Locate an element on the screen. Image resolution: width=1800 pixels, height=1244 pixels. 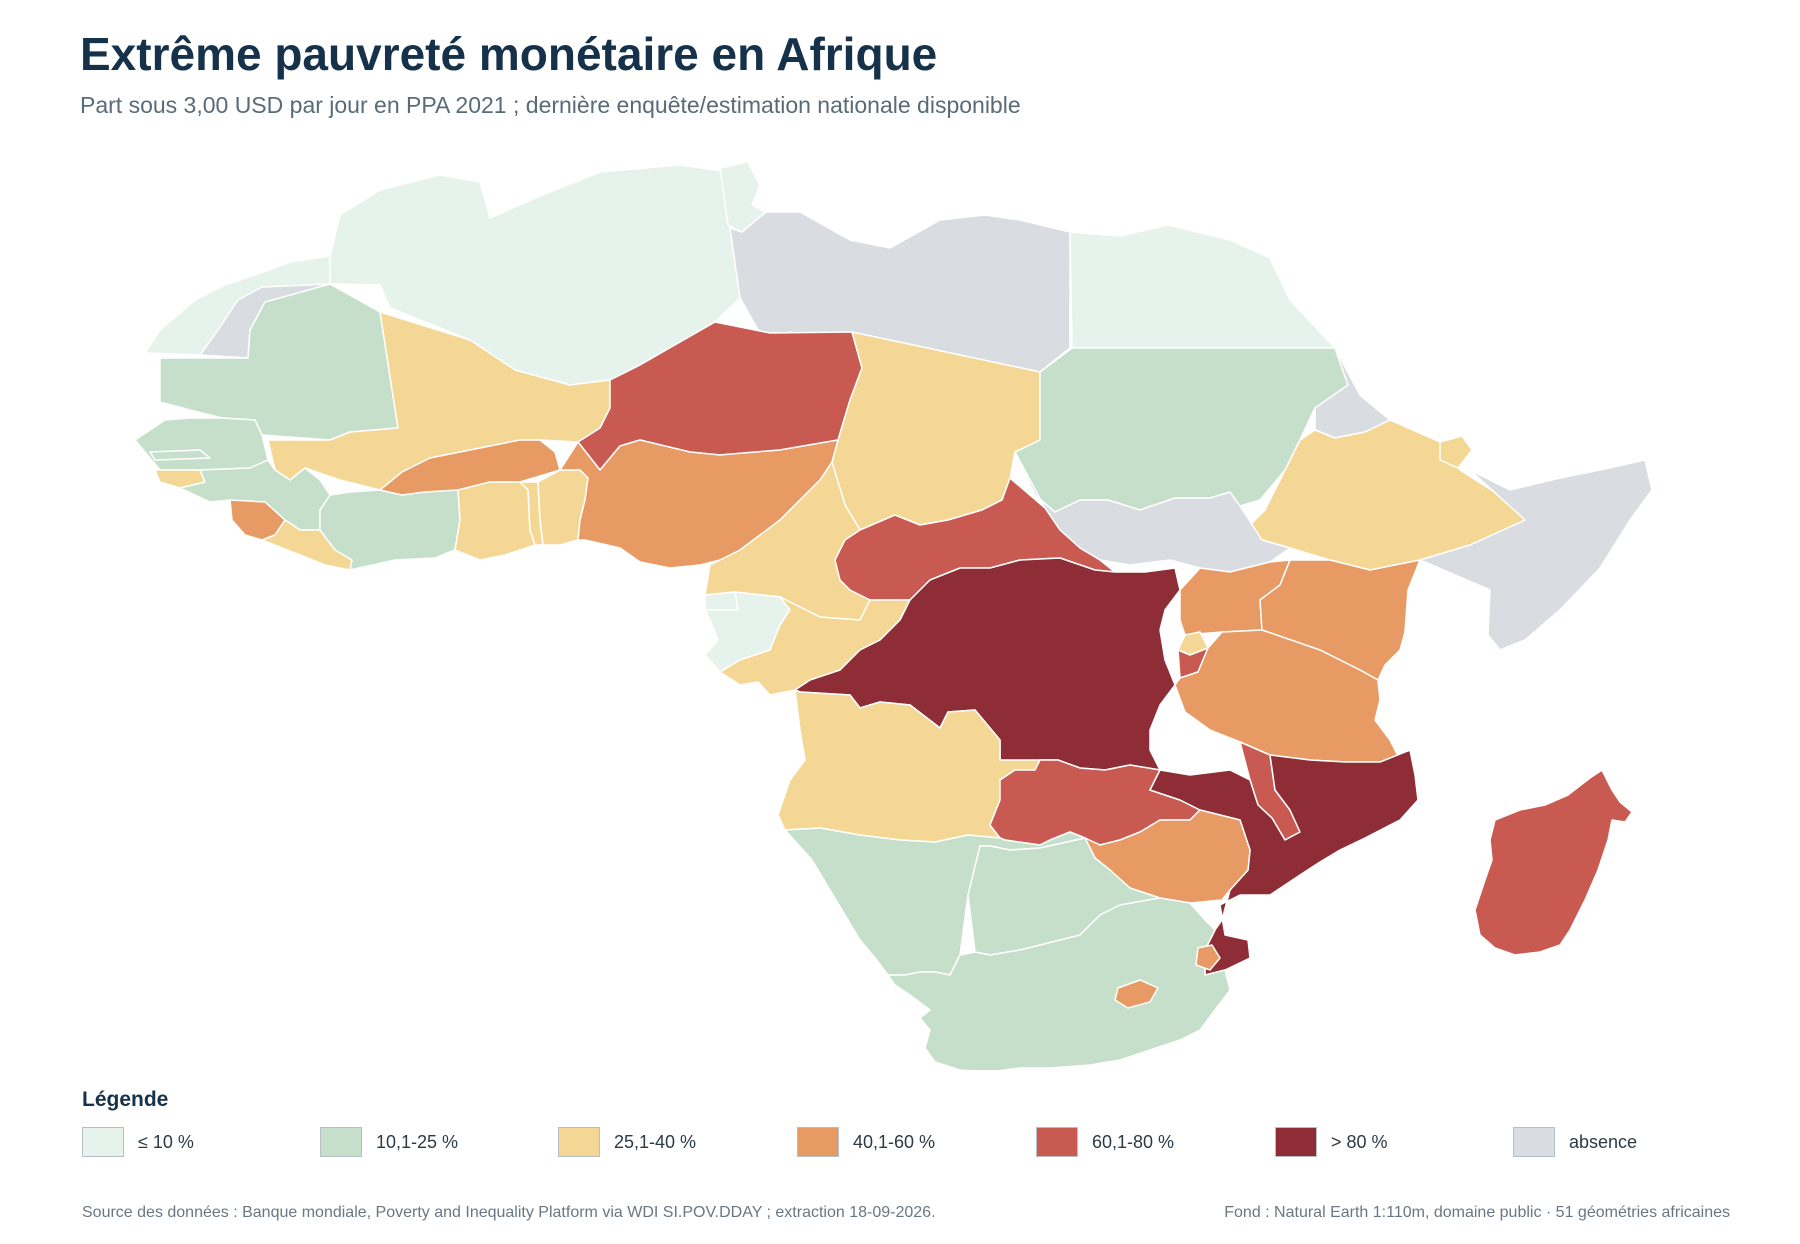
legend-label-1: ≤ 10 % is located at coordinates (166, 1141).